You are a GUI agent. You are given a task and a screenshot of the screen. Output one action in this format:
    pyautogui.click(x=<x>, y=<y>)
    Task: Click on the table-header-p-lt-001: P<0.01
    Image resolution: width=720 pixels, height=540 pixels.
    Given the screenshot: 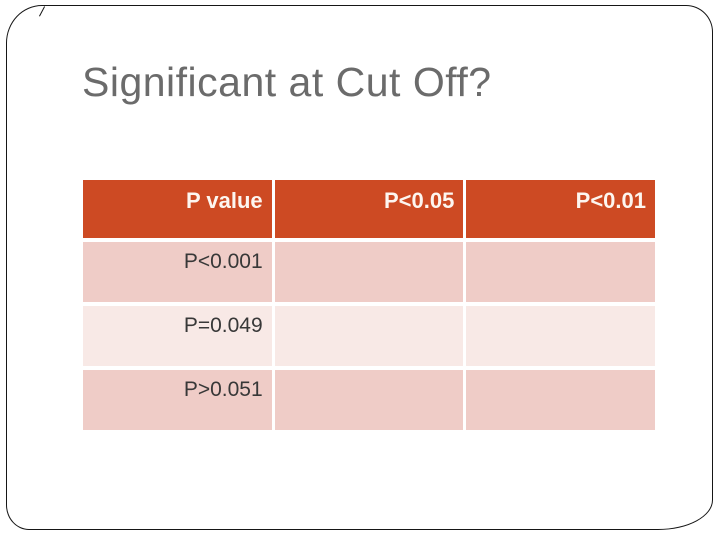 What is the action you would take?
    pyautogui.click(x=560, y=209)
    